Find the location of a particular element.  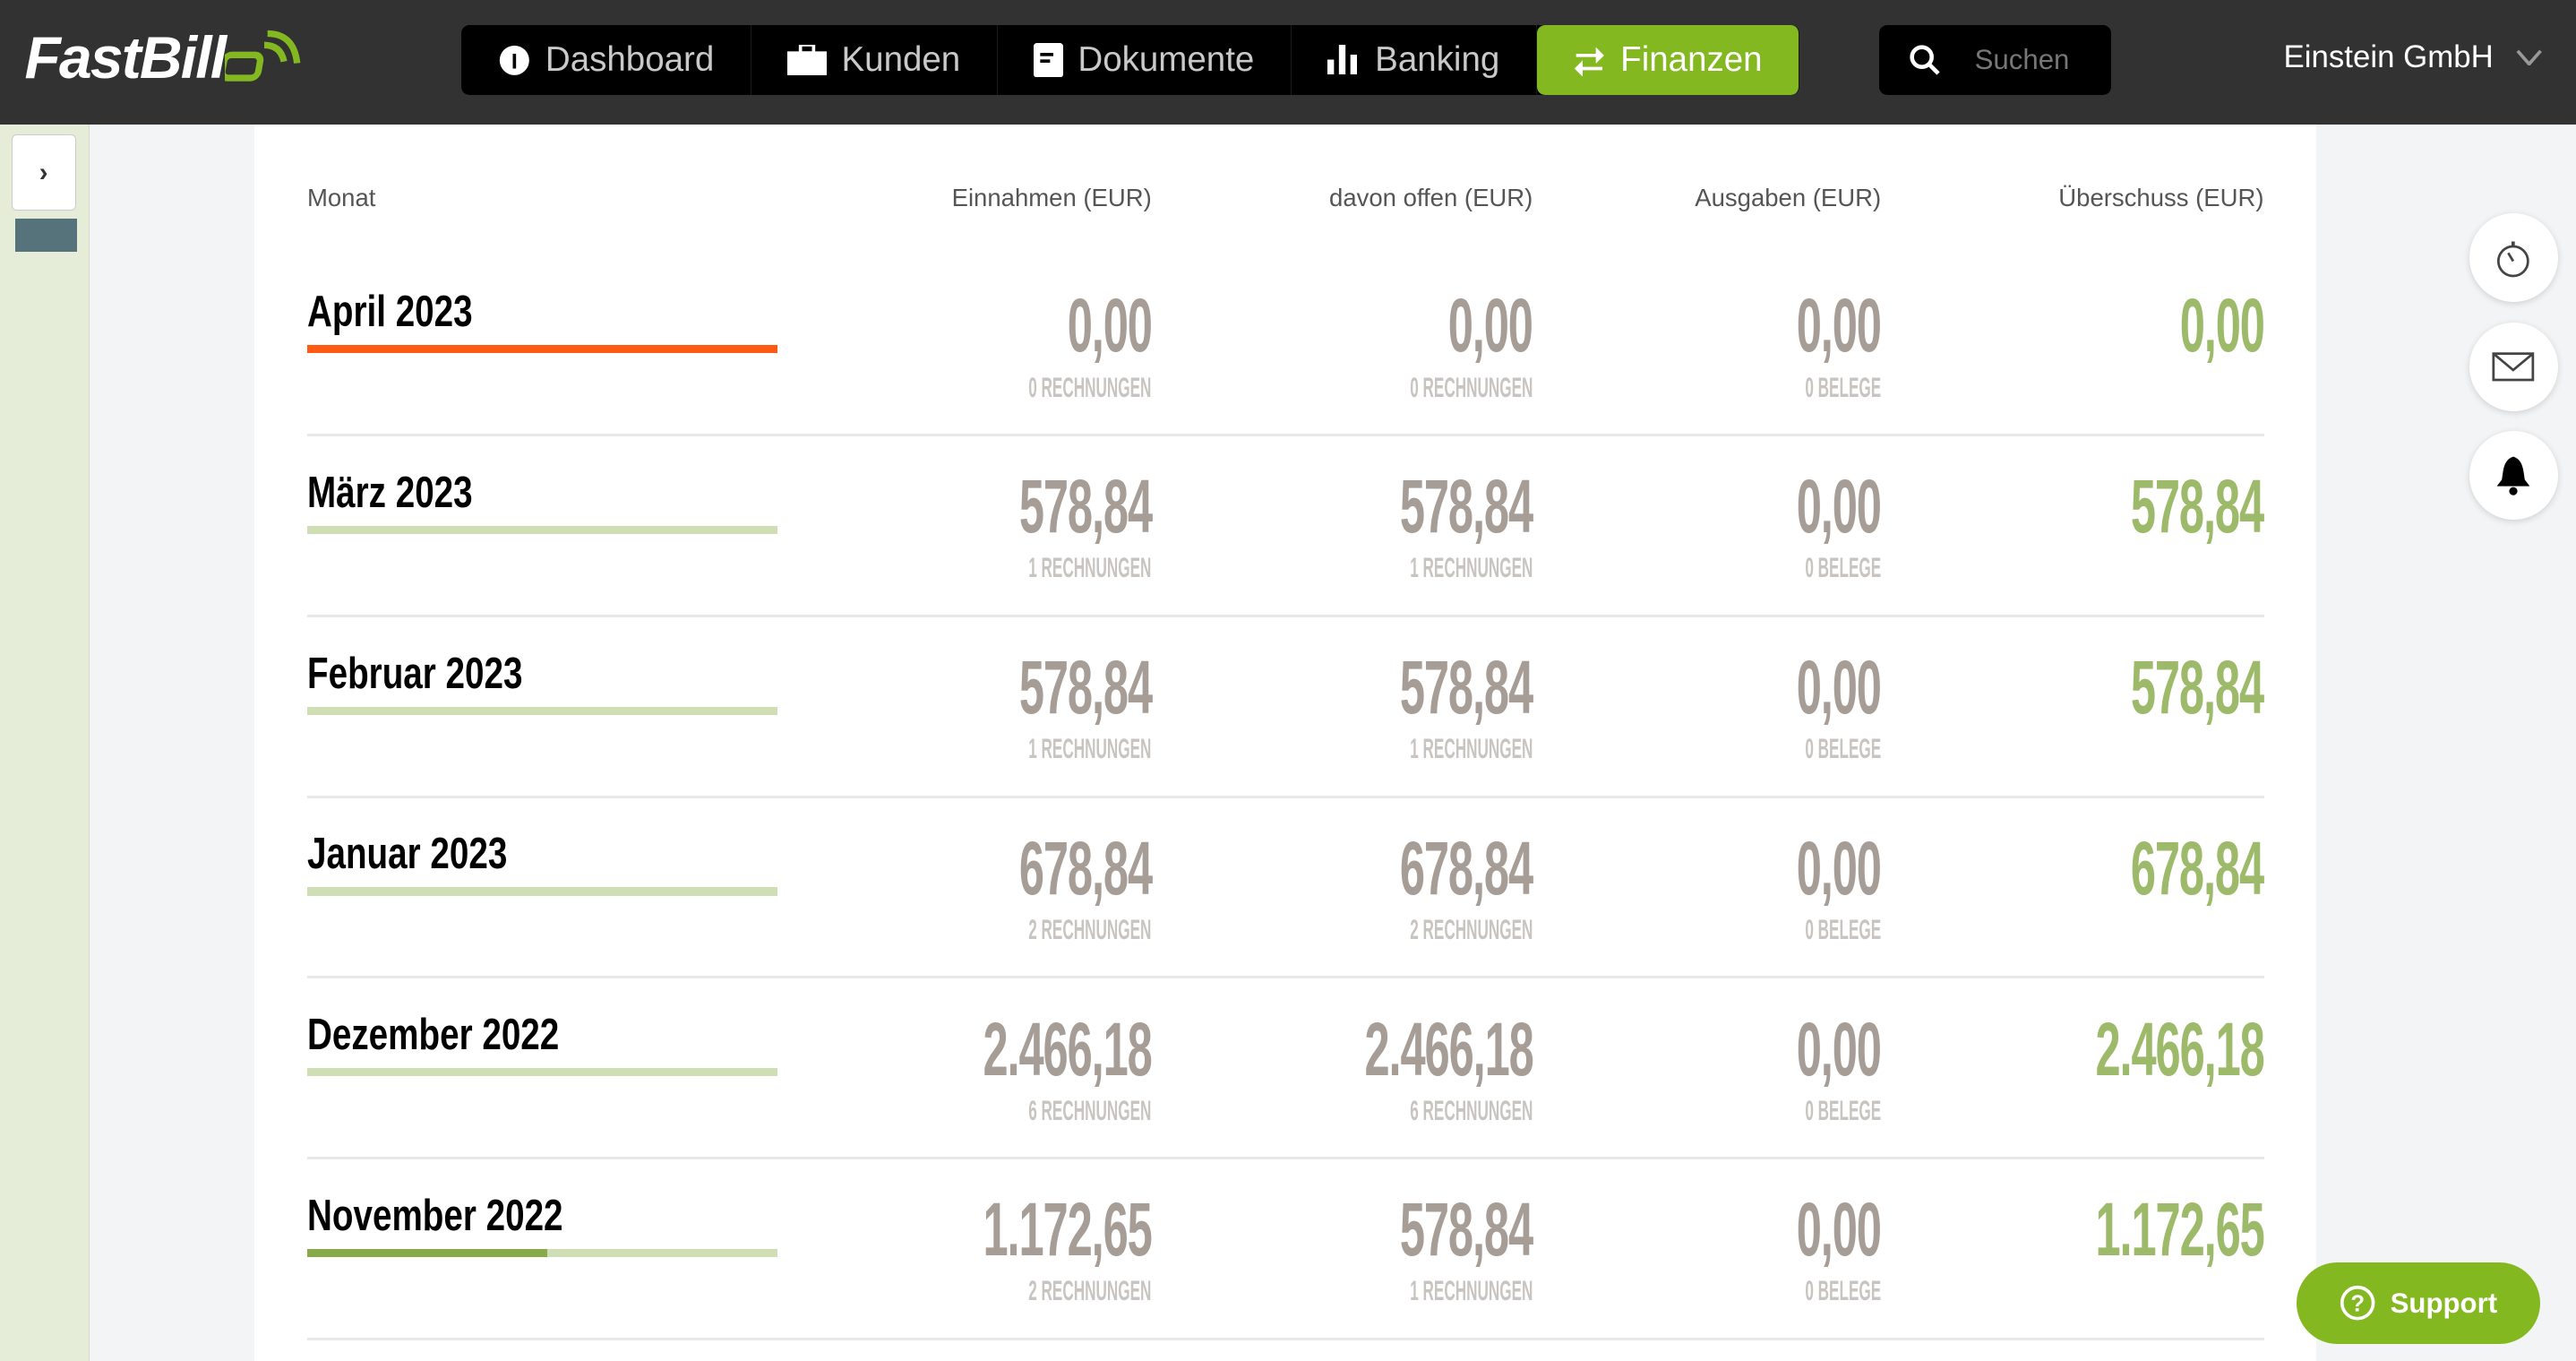

main-nav: Dashboard Kunden Dokumente Banking Finanzen is located at coordinates (1130, 60).